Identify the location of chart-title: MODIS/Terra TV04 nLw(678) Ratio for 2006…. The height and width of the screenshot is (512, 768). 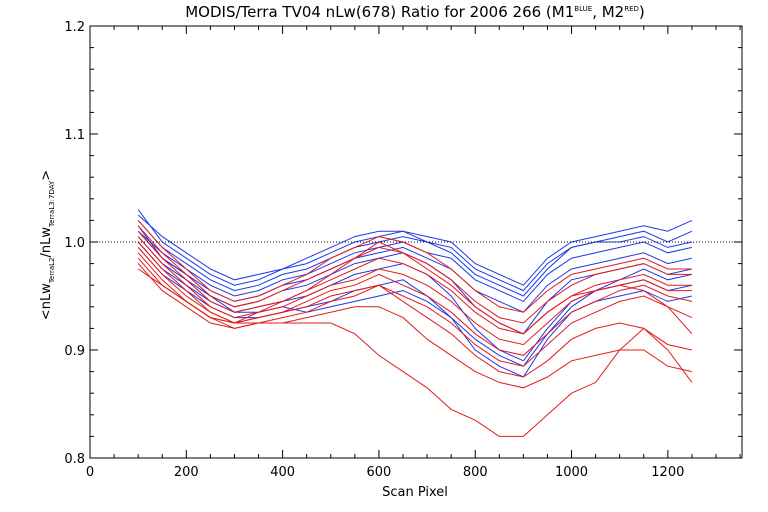
(415, 12).